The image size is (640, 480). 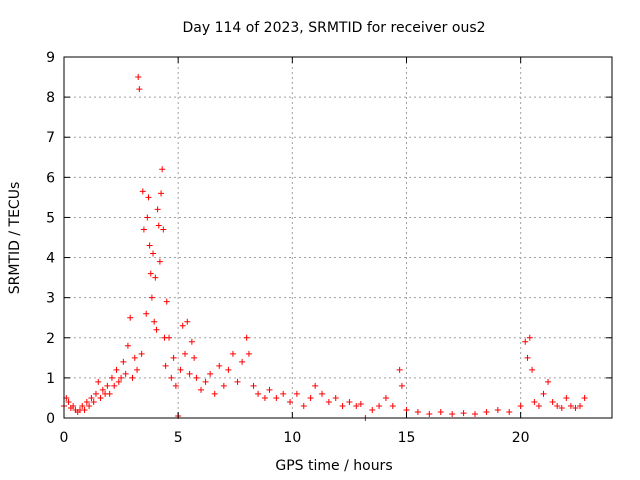 I want to click on y-tick-label: 6, so click(x=50, y=178).